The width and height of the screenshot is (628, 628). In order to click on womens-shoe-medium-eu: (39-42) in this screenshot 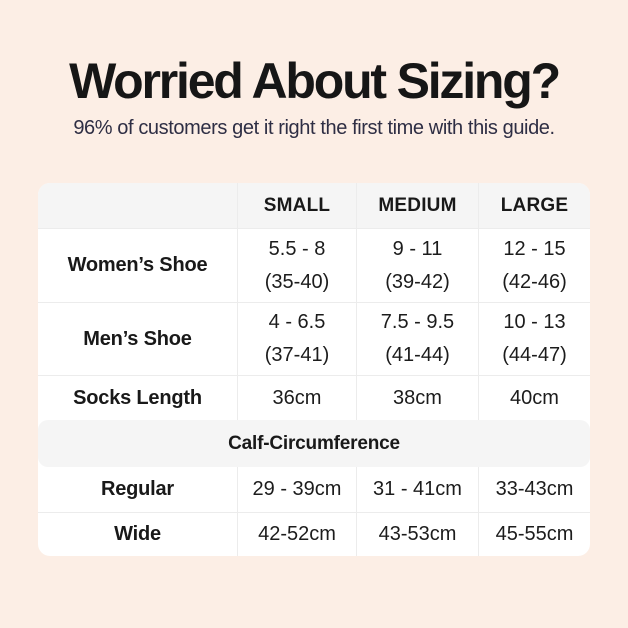, I will do `click(417, 281)`.